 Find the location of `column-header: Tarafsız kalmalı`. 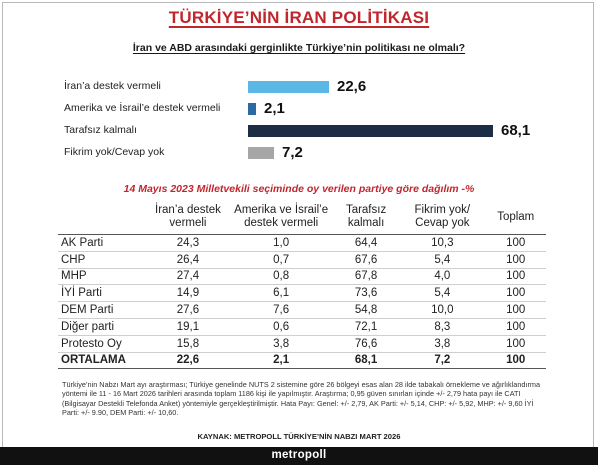

column-header: Tarafsız kalmalı is located at coordinates (366, 217).